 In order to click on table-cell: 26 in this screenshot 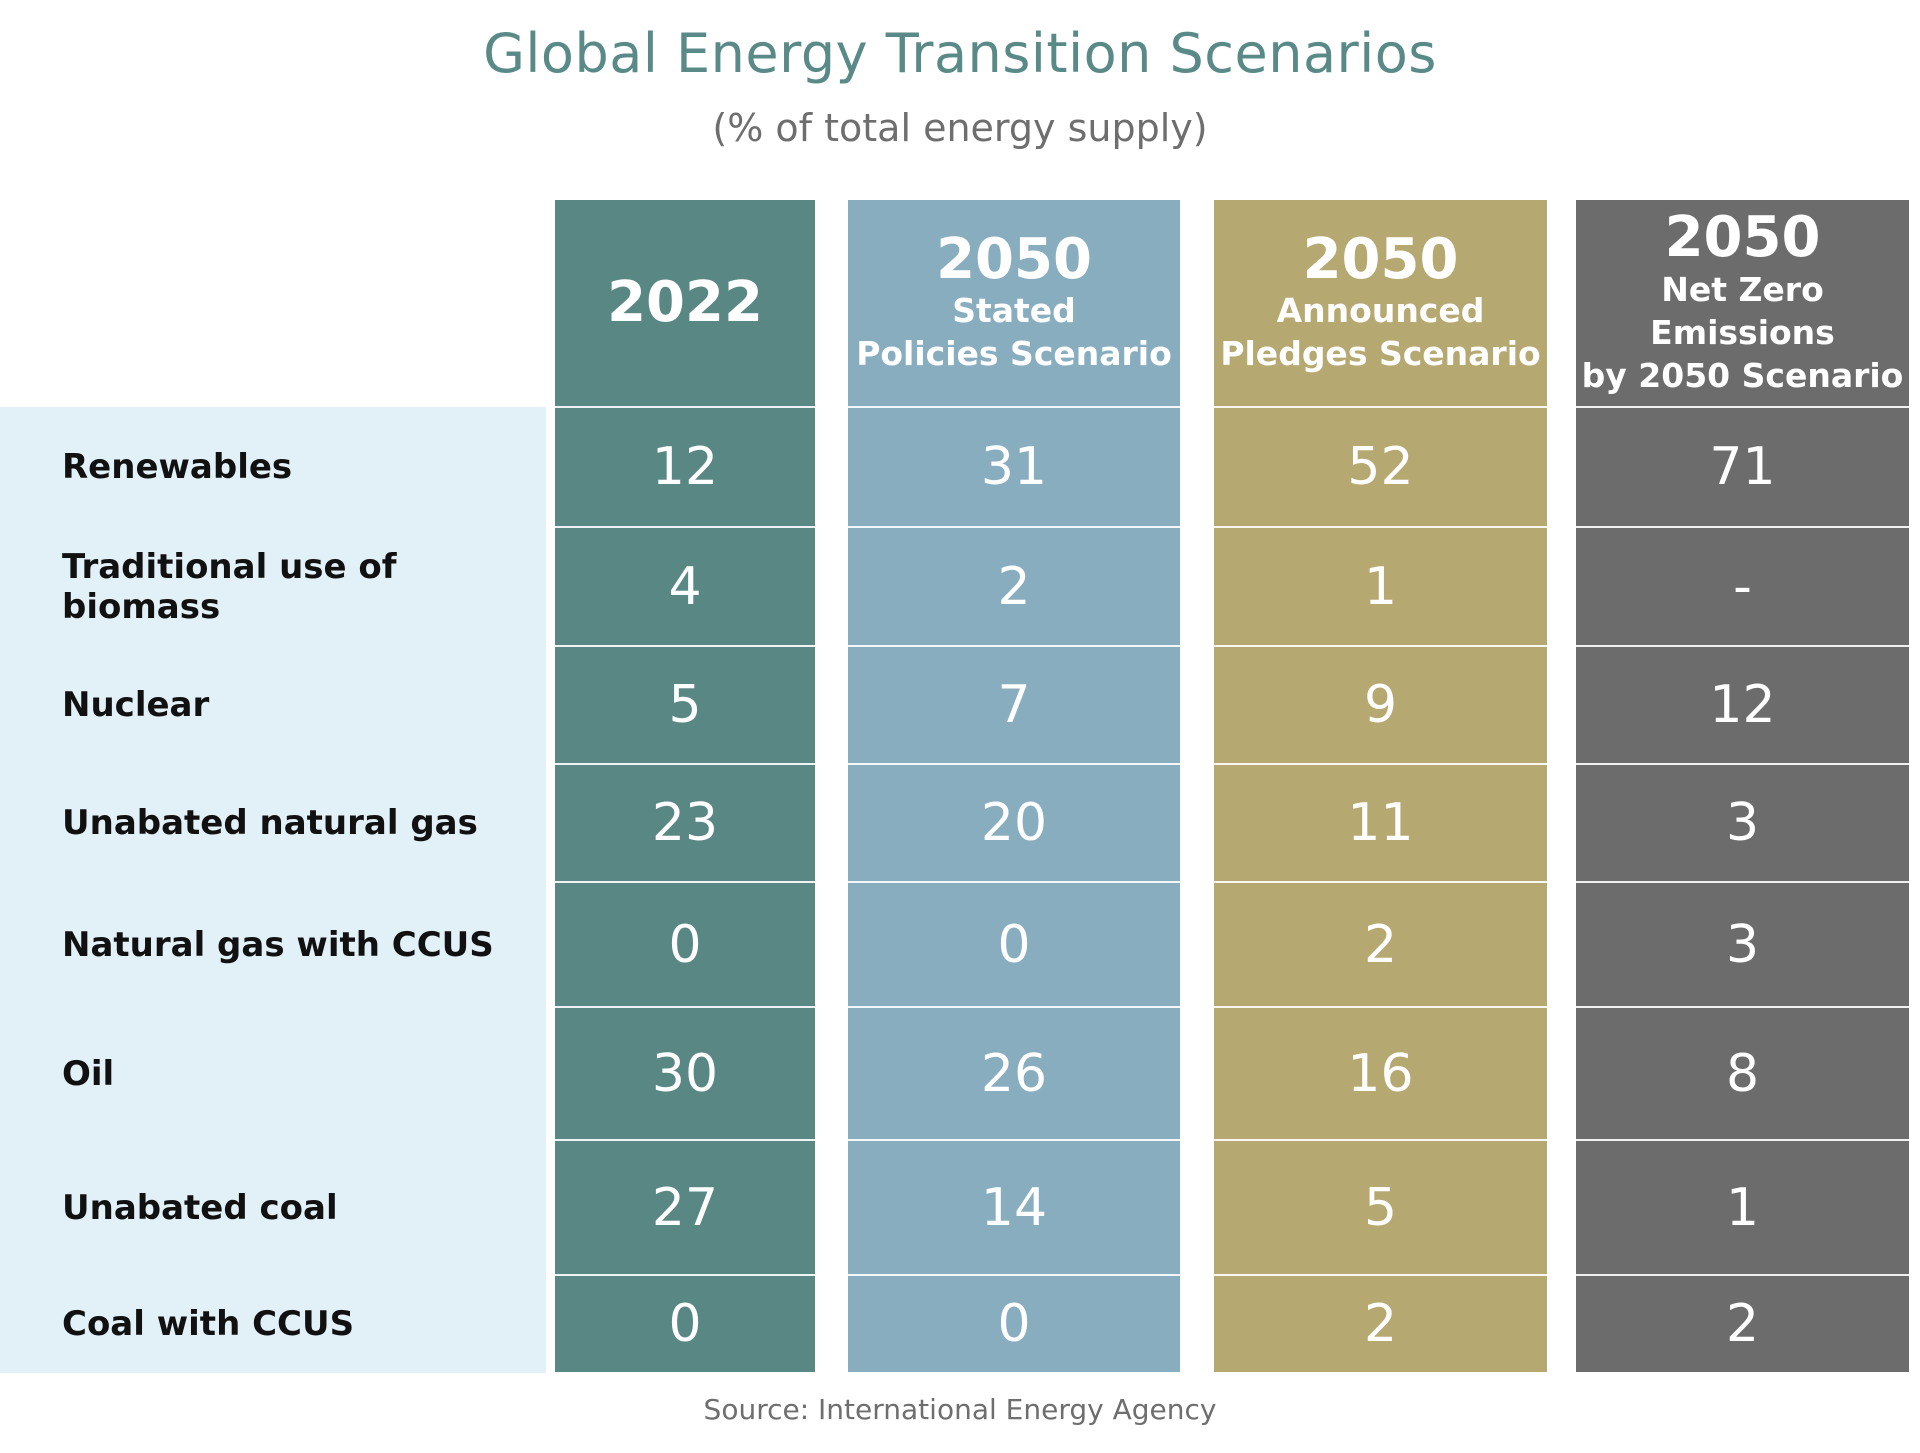, I will do `click(1014, 1073)`.